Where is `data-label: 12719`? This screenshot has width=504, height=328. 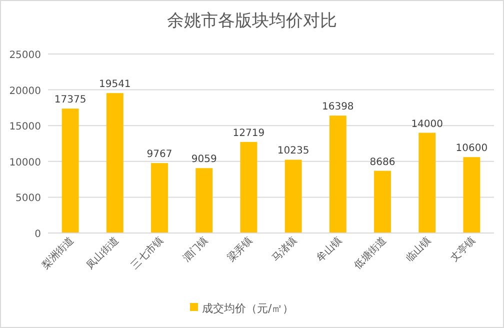 data-label: 12719 is located at coordinates (248, 133).